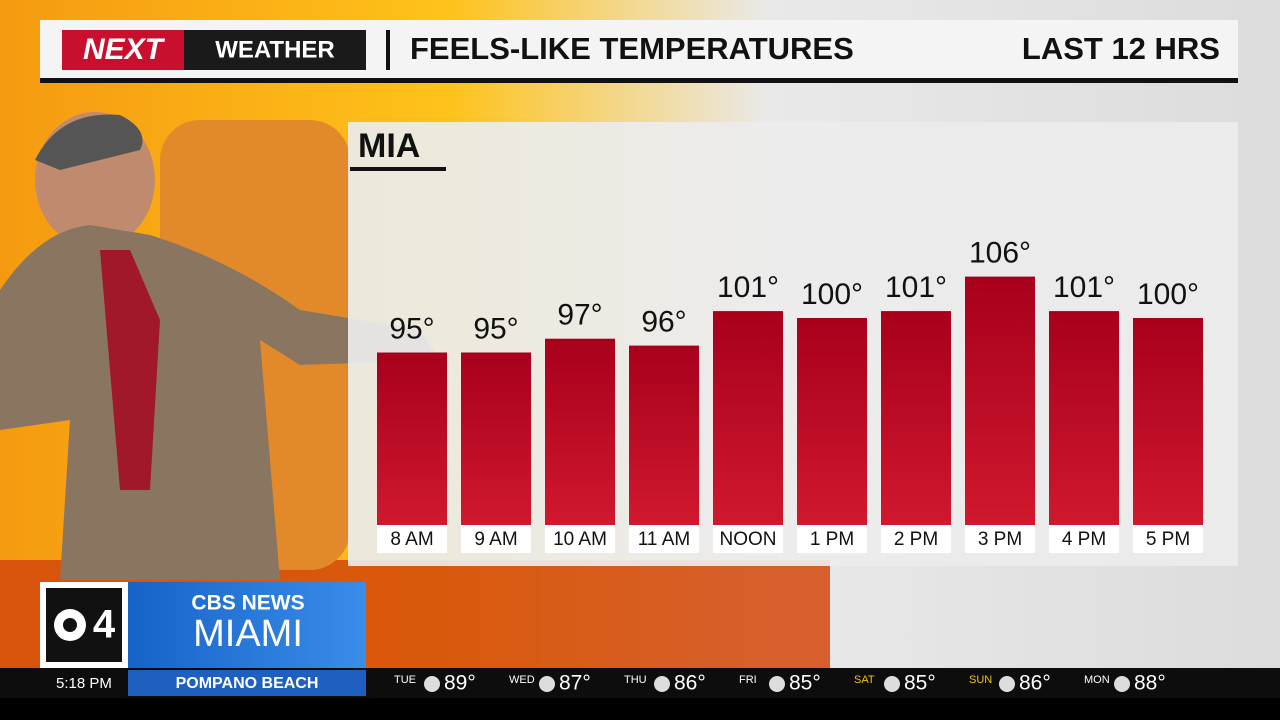 Image resolution: width=1280 pixels, height=720 pixels. What do you see at coordinates (864, 680) in the screenshot?
I see `forecast-day: SAT` at bounding box center [864, 680].